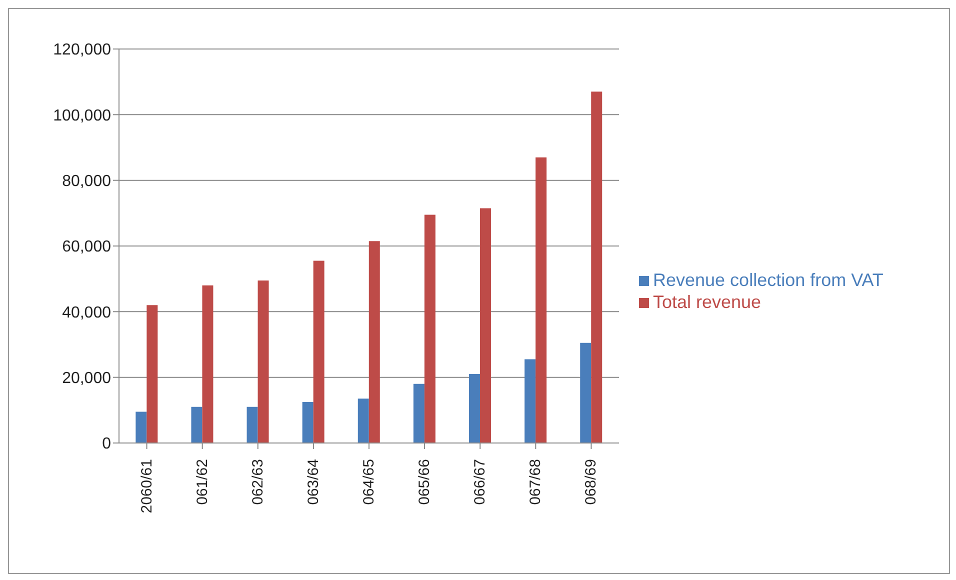 This screenshot has width=956, height=580. Describe the element at coordinates (107, 444) in the screenshot. I see `y-tick-label: 0` at that location.